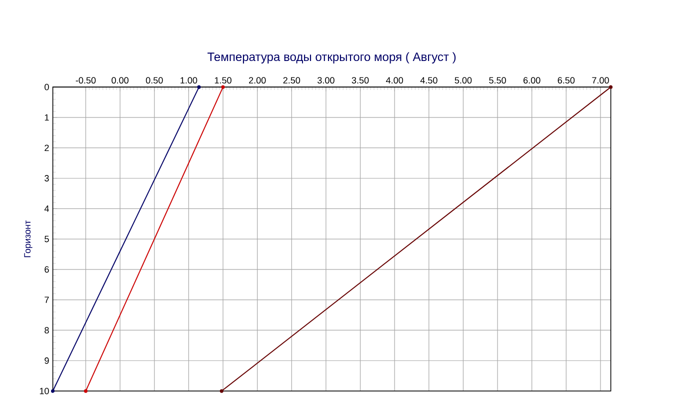 This screenshot has height=400, width=675. Describe the element at coordinates (46, 269) in the screenshot. I see `y-tick-label: 6` at that location.